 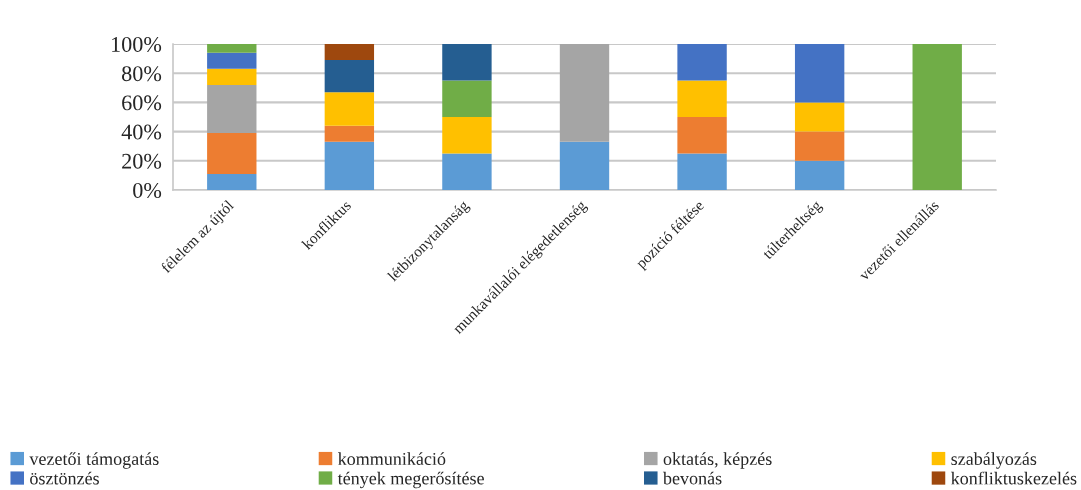 I want to click on y-tick-label: 60%, so click(x=142, y=103).